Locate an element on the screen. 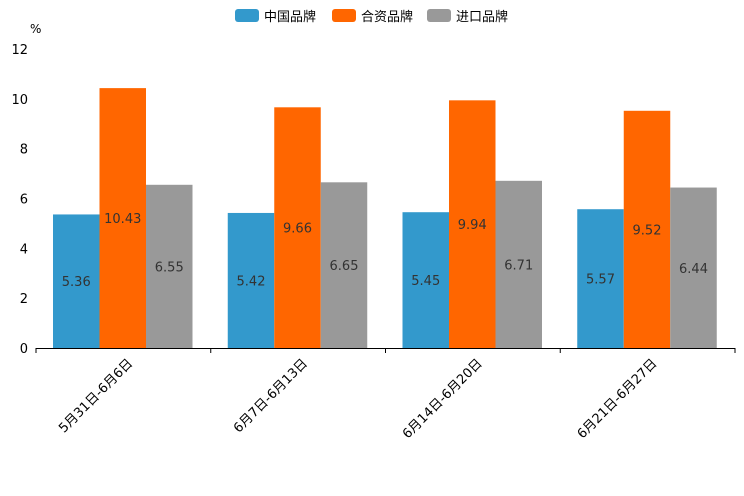  y-tick-label: 10 is located at coordinates (19, 100).